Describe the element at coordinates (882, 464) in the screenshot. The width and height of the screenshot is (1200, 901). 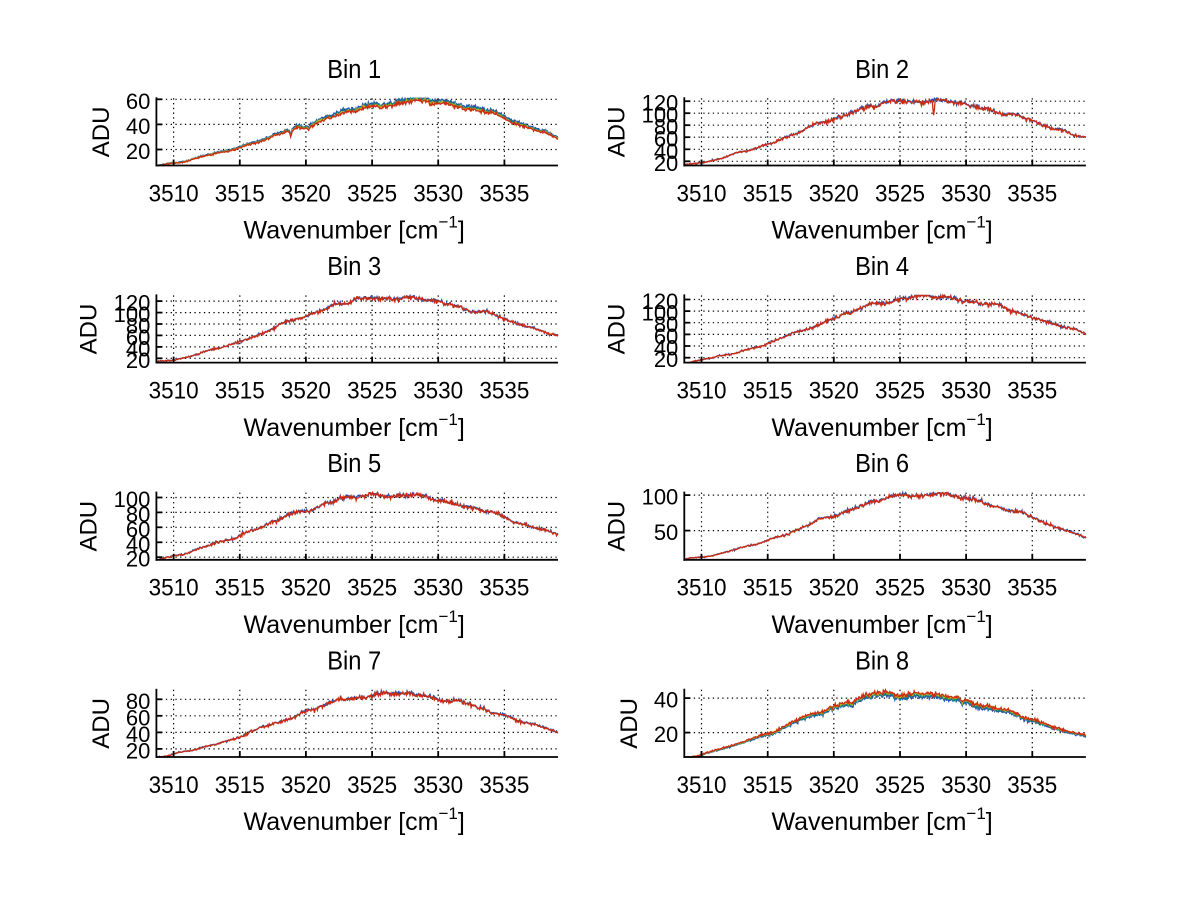
I see `svg-text: Bin 6` at that location.